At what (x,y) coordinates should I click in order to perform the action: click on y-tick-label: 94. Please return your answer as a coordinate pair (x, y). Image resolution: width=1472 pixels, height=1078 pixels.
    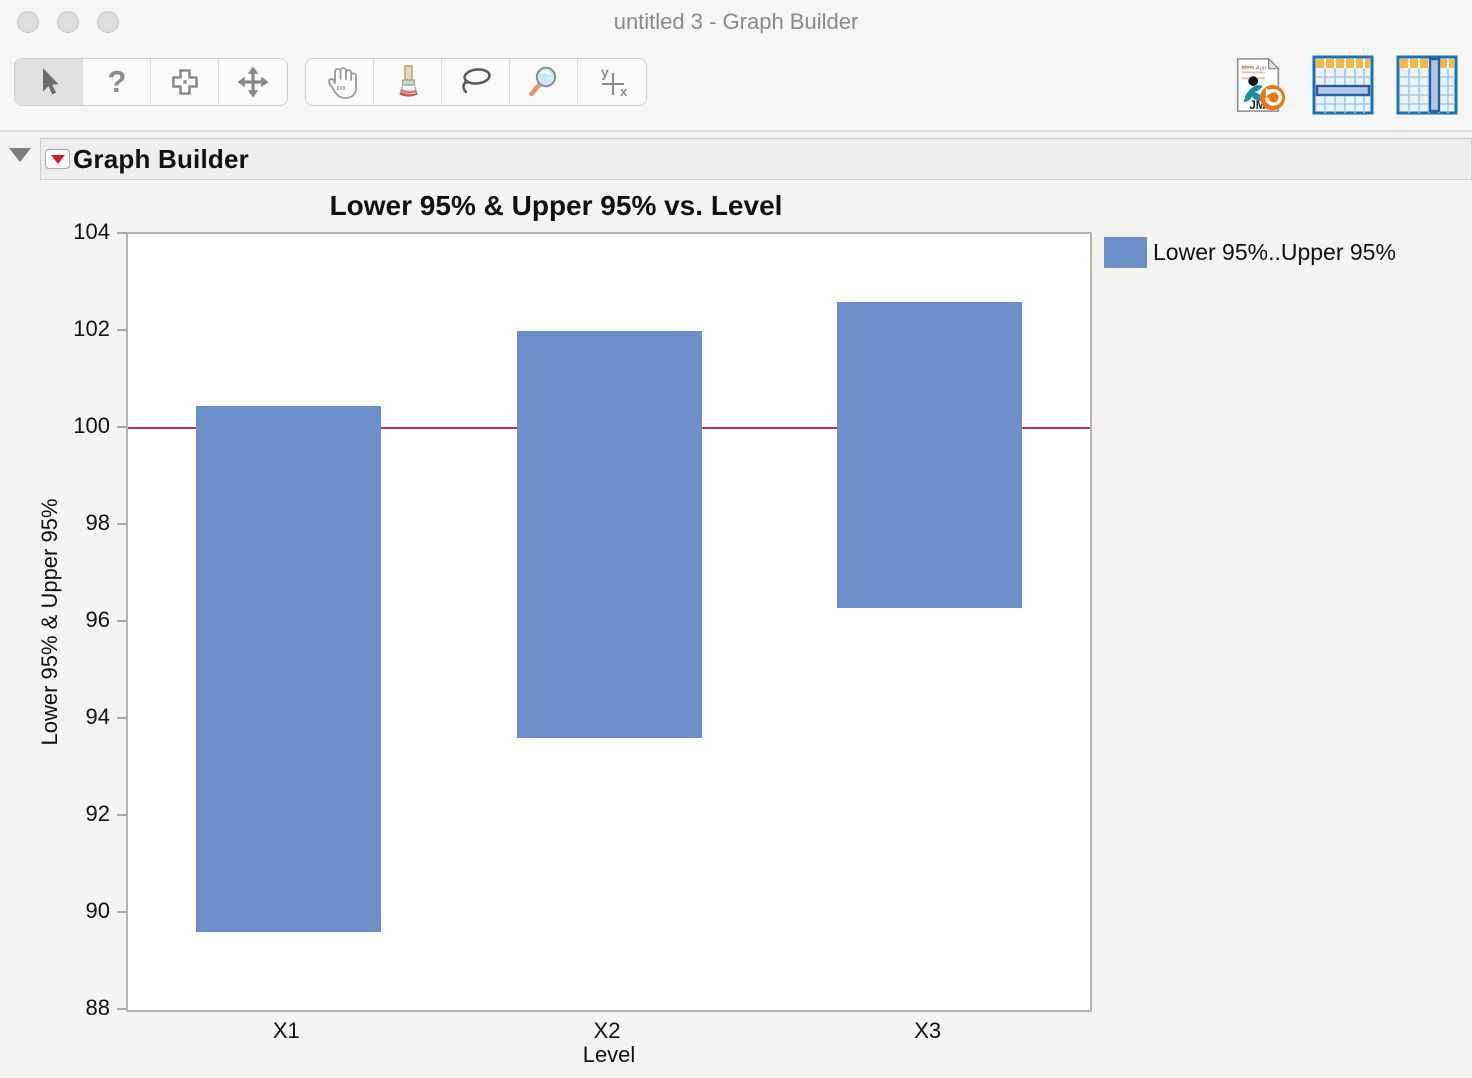
    Looking at the image, I should click on (97, 716).